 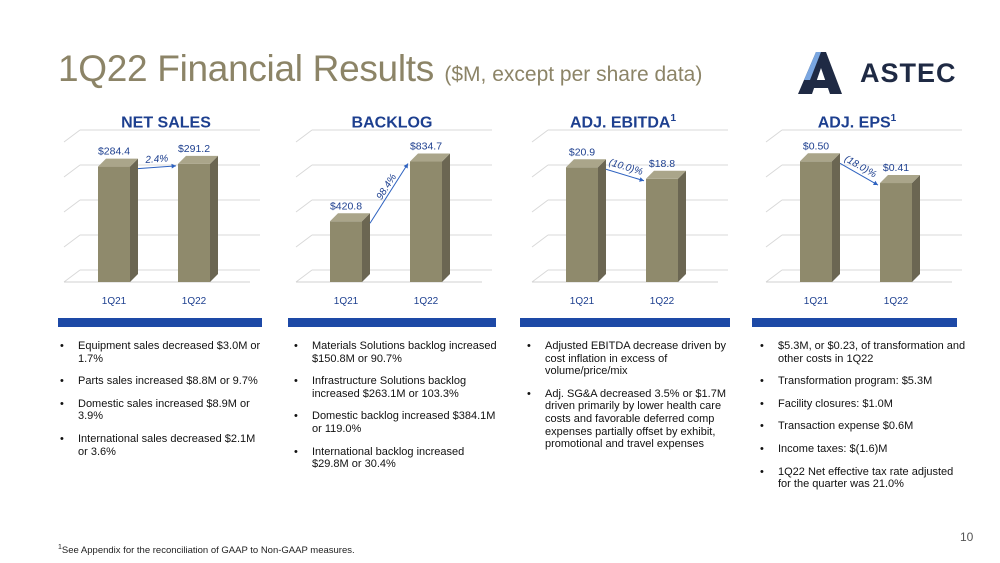 I want to click on bar-value-label: $420.8, so click(x=346, y=206).